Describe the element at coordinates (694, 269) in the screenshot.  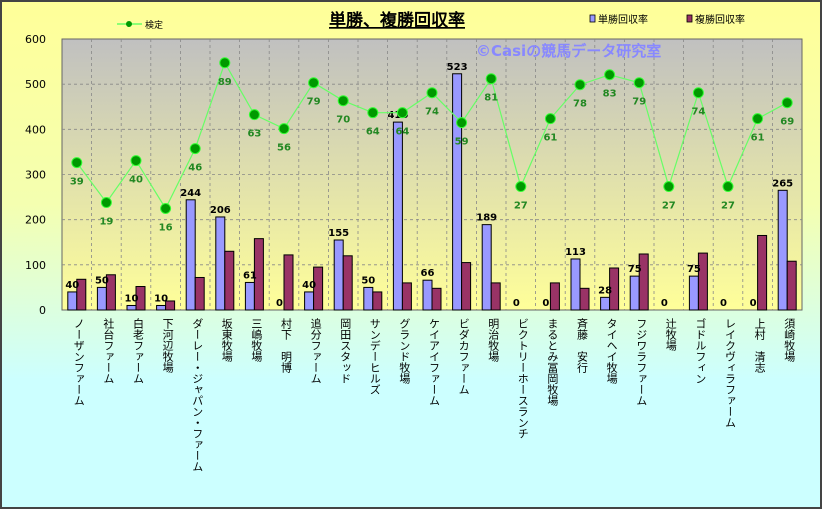
I see `data-label-win: 75` at that location.